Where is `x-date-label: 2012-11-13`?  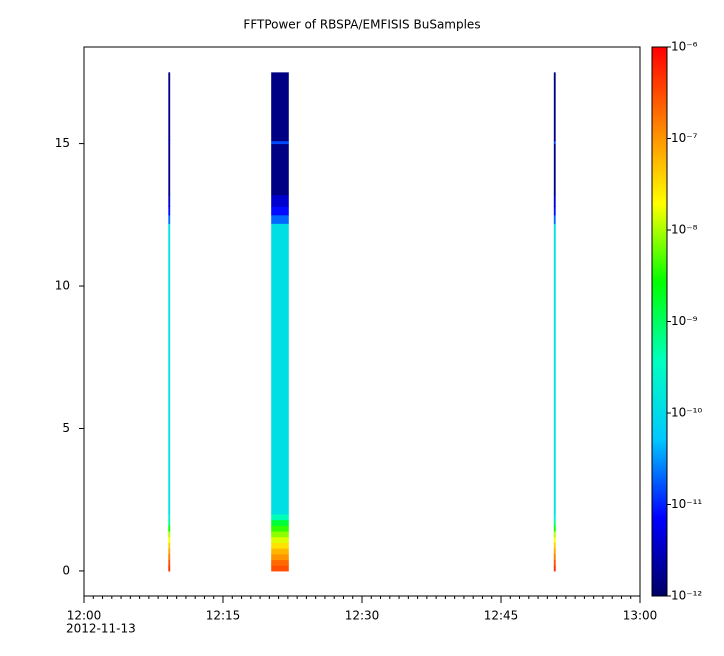 x-date-label: 2012-11-13 is located at coordinates (101, 629).